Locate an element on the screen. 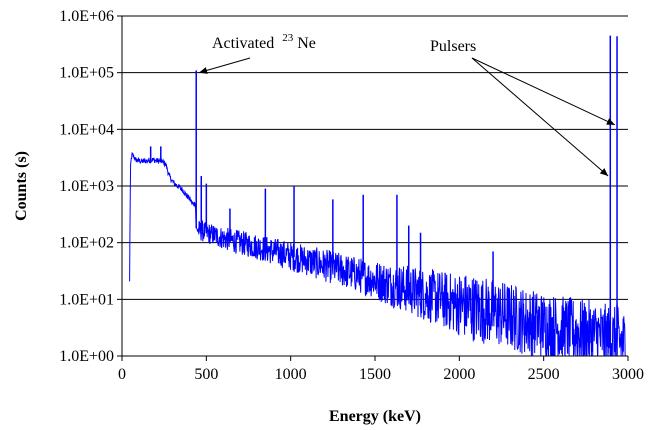  y-tick-label: 1.0E+02 is located at coordinates (86, 243).